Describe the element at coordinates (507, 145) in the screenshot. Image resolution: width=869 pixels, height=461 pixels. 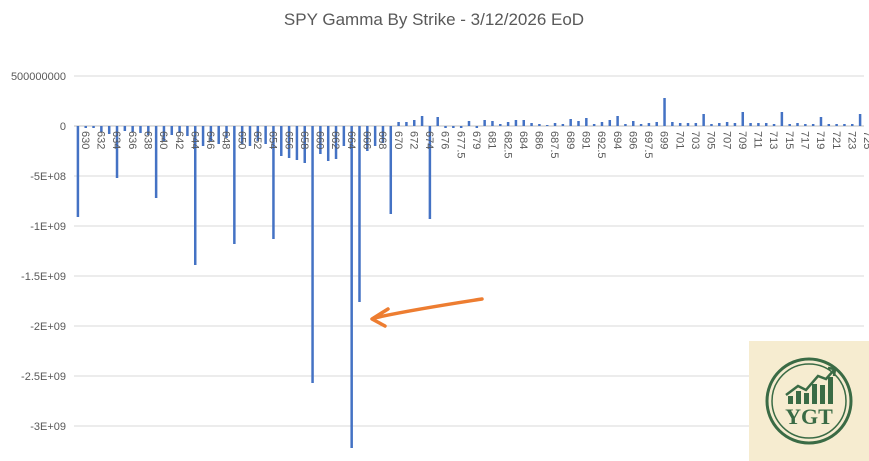
I see `x-tick-label: 682.5` at that location.